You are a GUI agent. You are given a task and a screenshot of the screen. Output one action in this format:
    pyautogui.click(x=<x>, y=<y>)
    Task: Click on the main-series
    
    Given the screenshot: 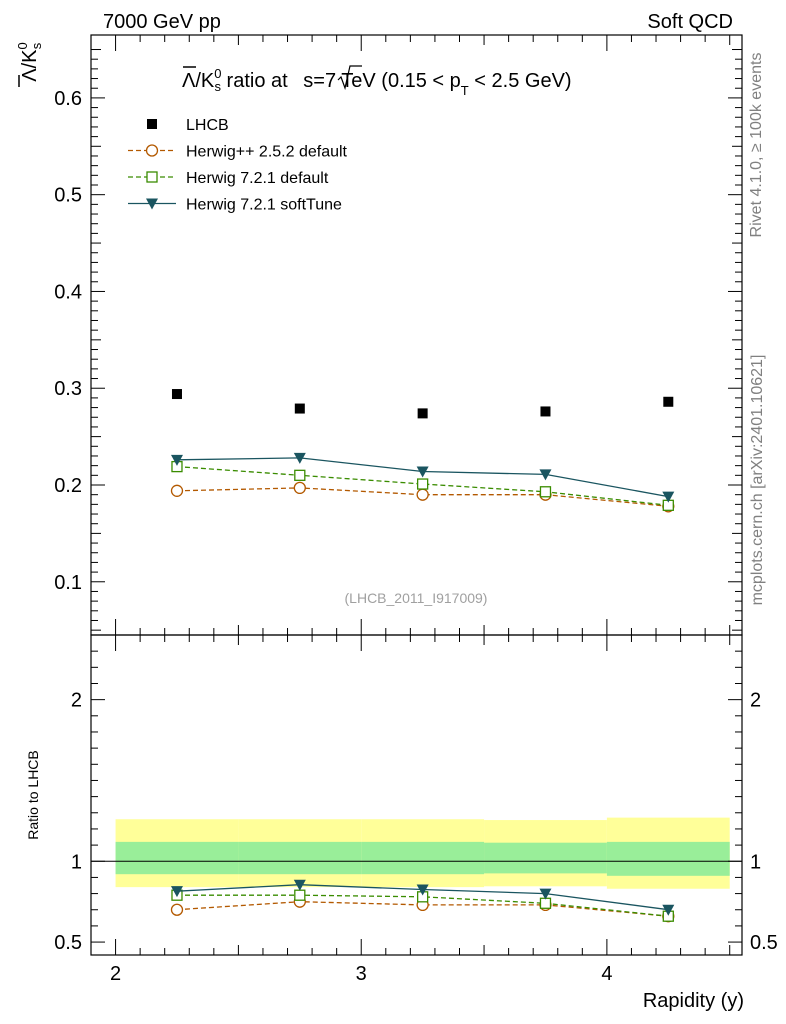 What is the action you would take?
    pyautogui.click(x=422, y=451)
    